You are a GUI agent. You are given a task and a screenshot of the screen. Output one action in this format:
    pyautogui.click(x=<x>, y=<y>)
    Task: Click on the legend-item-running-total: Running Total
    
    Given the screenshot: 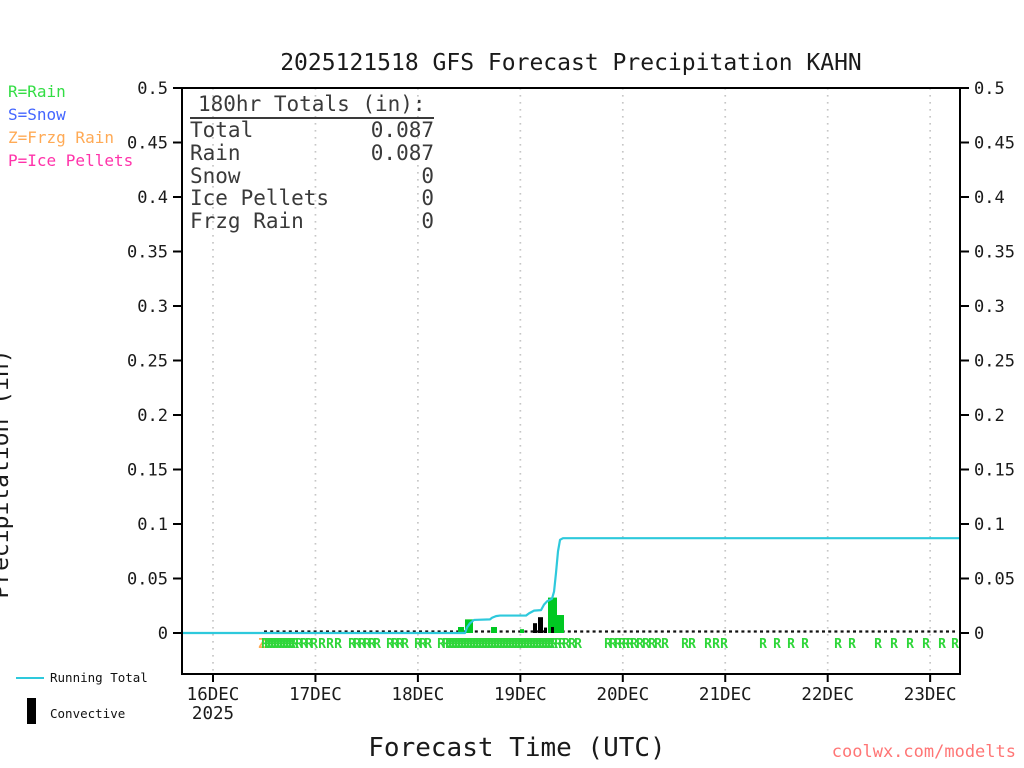 What is the action you would take?
    pyautogui.click(x=99, y=677)
    